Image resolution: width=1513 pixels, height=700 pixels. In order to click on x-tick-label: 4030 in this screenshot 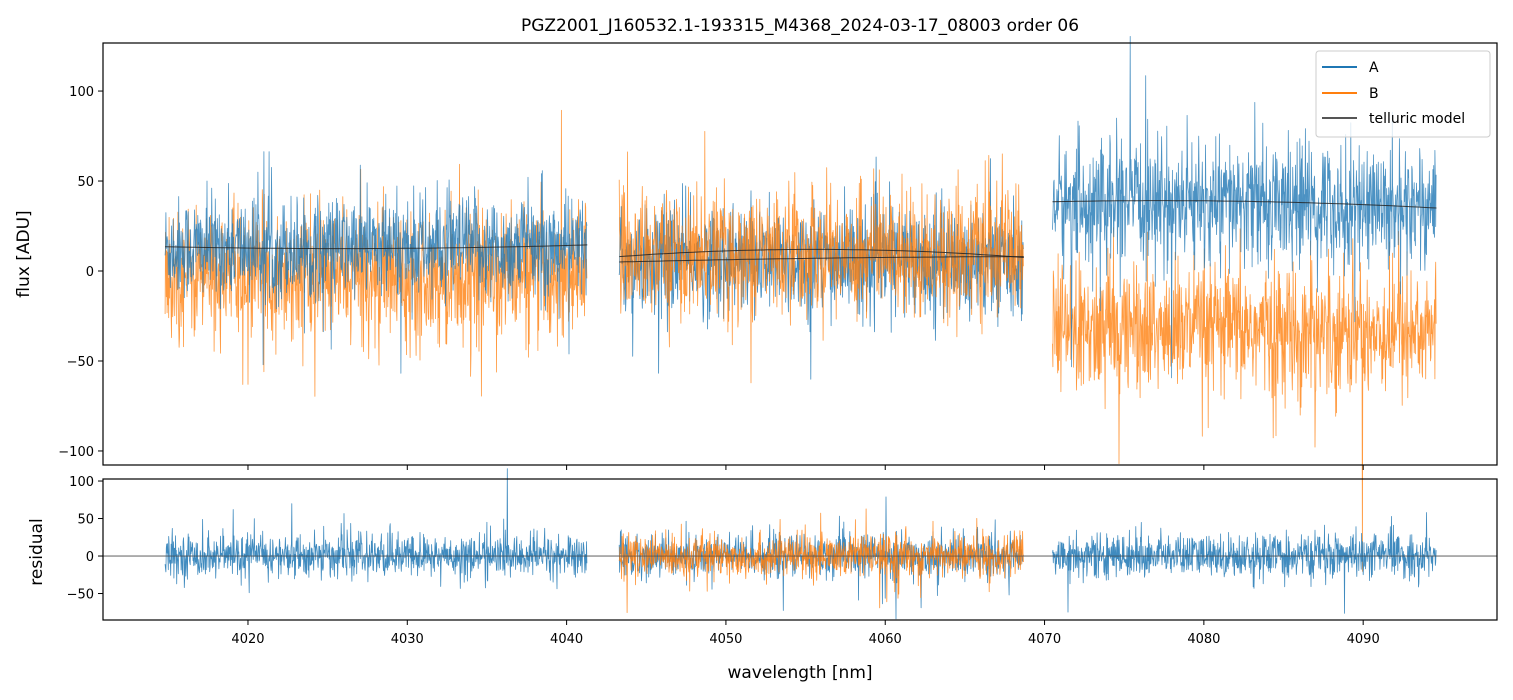, I will do `click(407, 639)`.